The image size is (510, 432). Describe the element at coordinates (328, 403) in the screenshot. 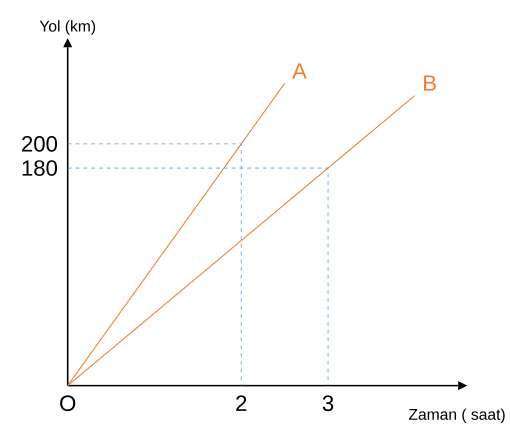

I see `x-tick-label: 3` at that location.